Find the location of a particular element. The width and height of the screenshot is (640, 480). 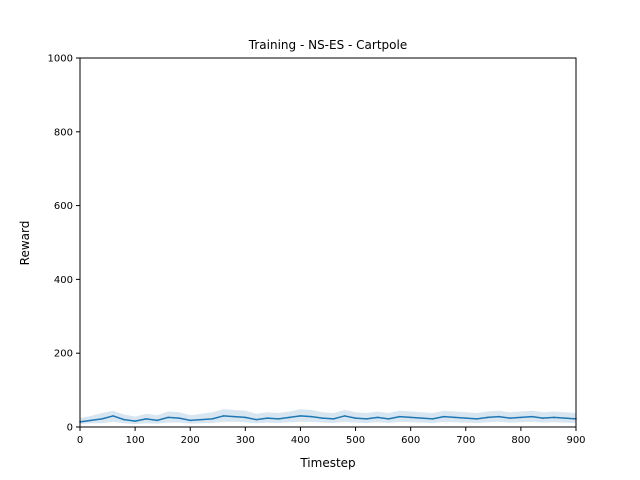

y-tick-label: 0 is located at coordinates (70, 428).